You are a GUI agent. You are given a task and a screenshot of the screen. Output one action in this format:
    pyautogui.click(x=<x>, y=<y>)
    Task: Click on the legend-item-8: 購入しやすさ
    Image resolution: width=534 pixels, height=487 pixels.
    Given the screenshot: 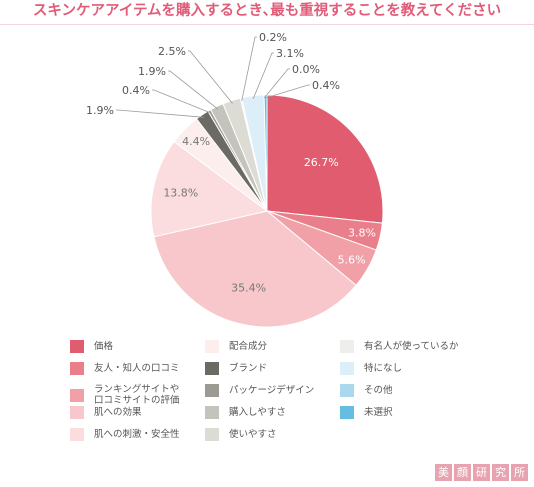 What is the action you would take?
    pyautogui.click(x=245, y=412)
    